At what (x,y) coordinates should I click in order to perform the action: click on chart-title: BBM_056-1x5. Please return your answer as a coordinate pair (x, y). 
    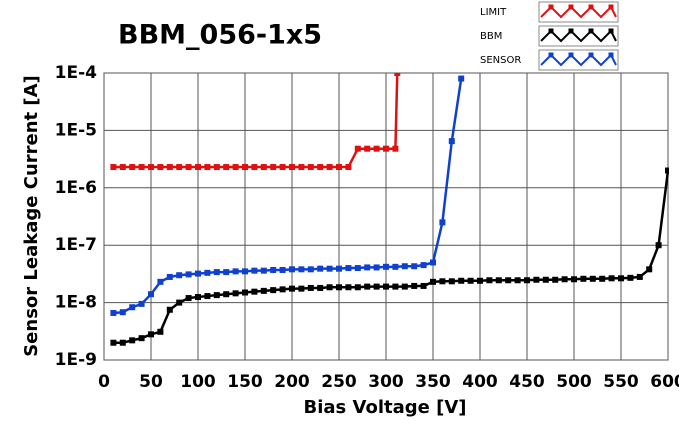
    Looking at the image, I should click on (220, 35).